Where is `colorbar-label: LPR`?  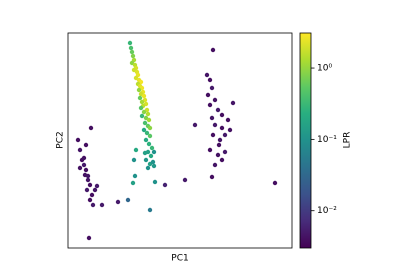
colorbar-label: LPR is located at coordinates (348, 140).